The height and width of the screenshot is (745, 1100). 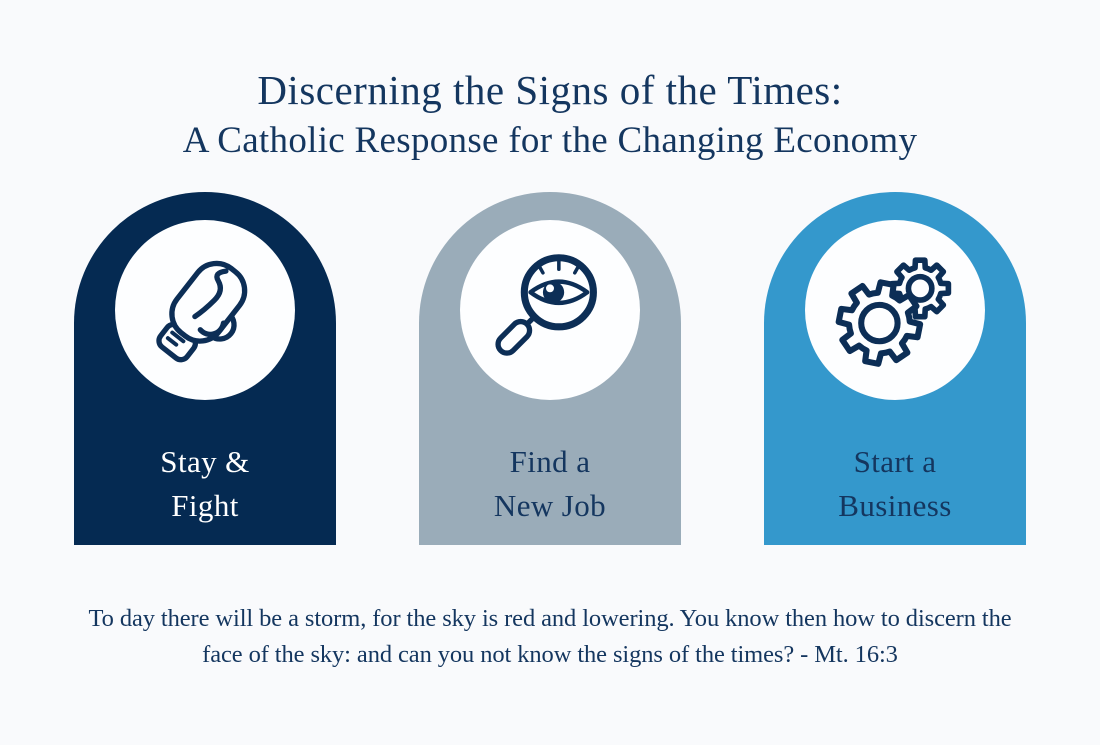 I want to click on gears-icon, so click(x=893, y=312).